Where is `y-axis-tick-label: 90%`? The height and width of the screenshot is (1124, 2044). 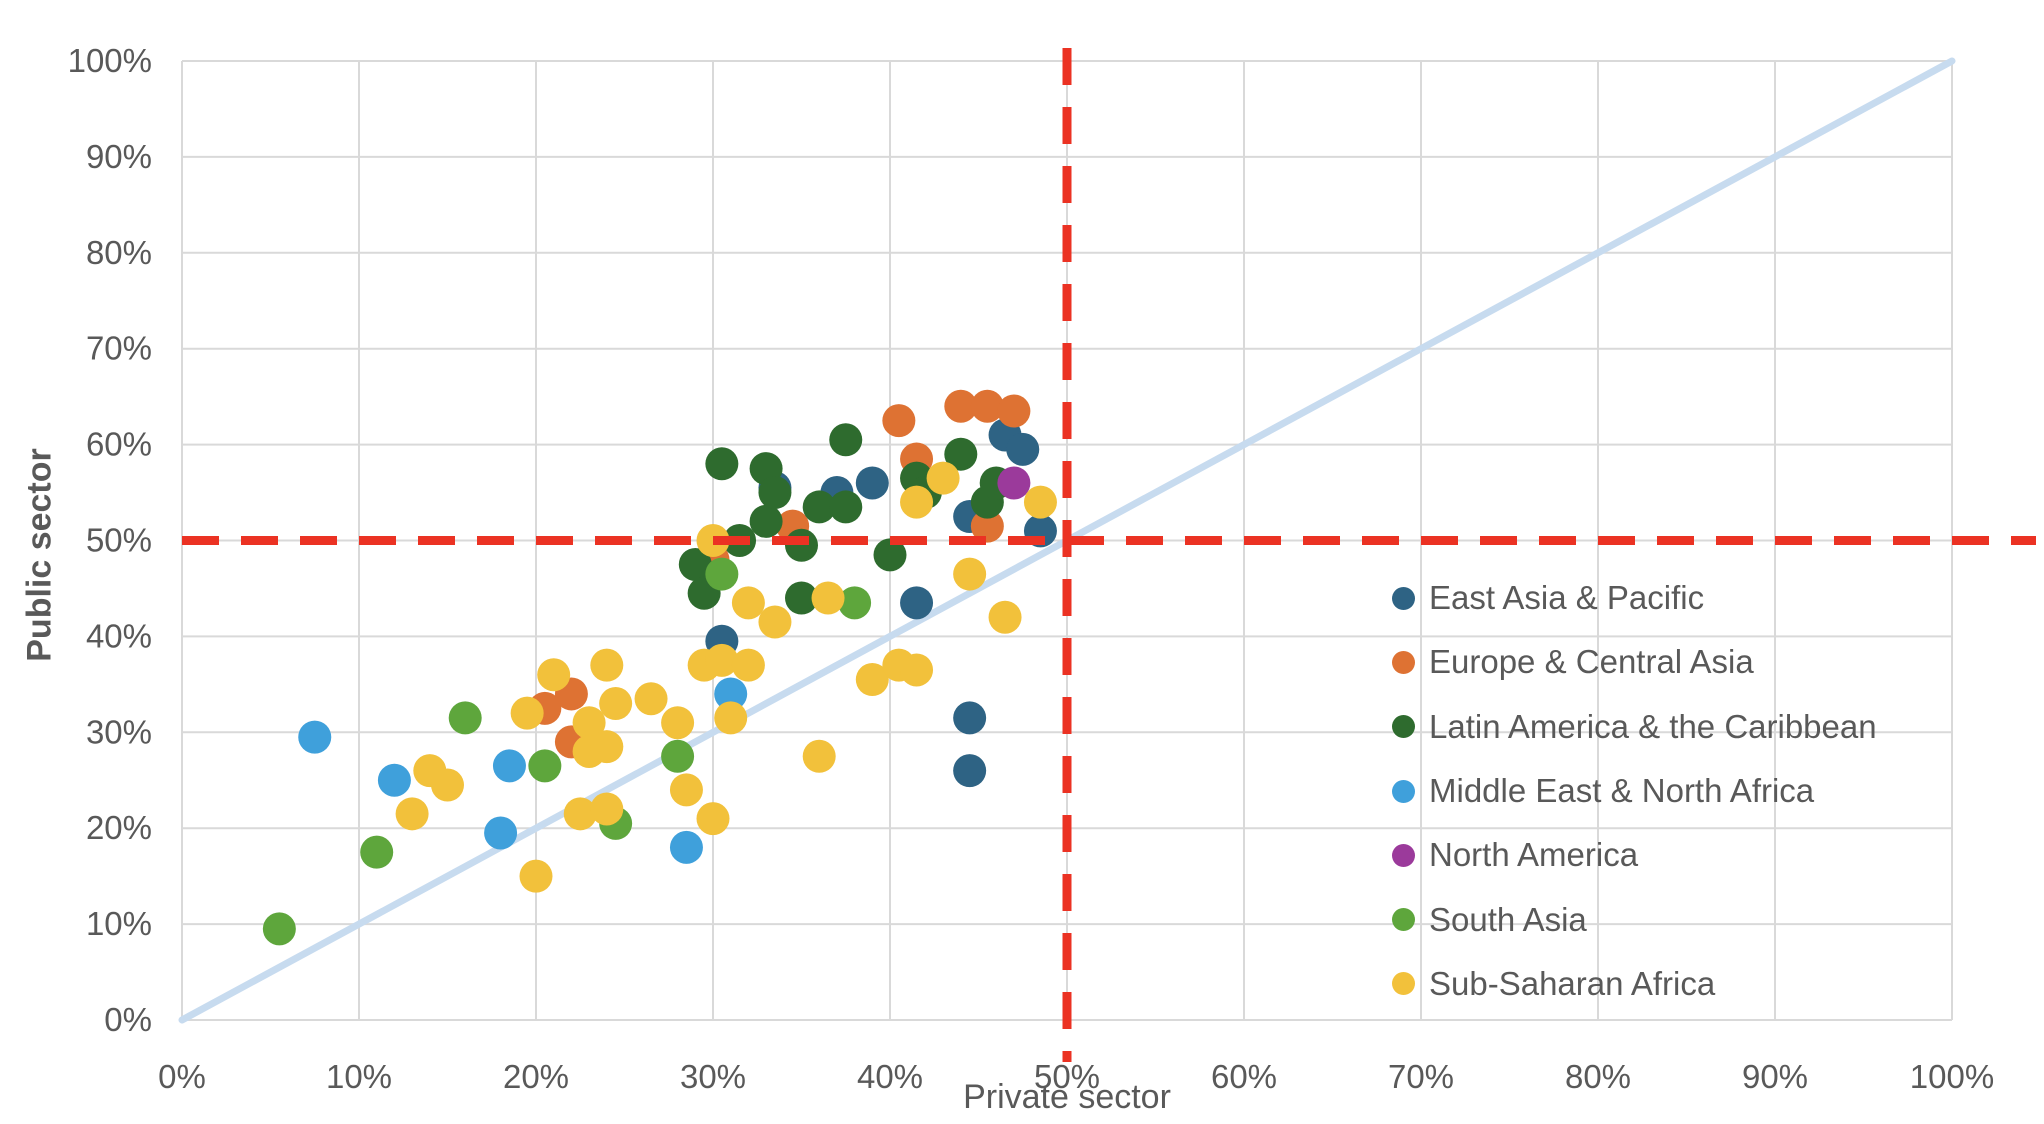
y-axis-tick-label: 90% is located at coordinates (119, 156).